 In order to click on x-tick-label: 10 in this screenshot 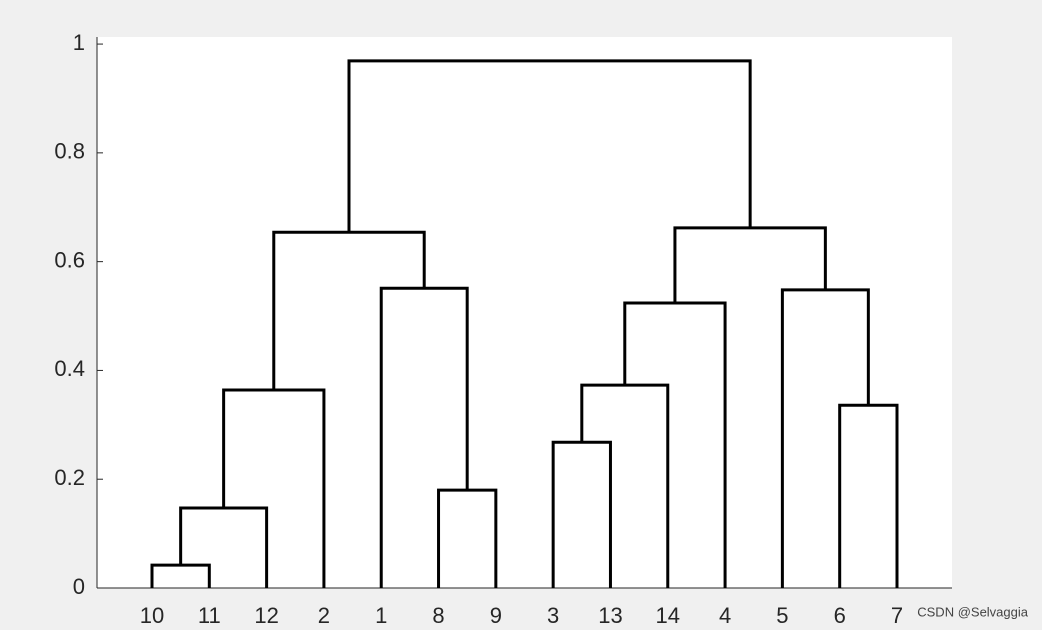, I will do `click(152, 615)`.